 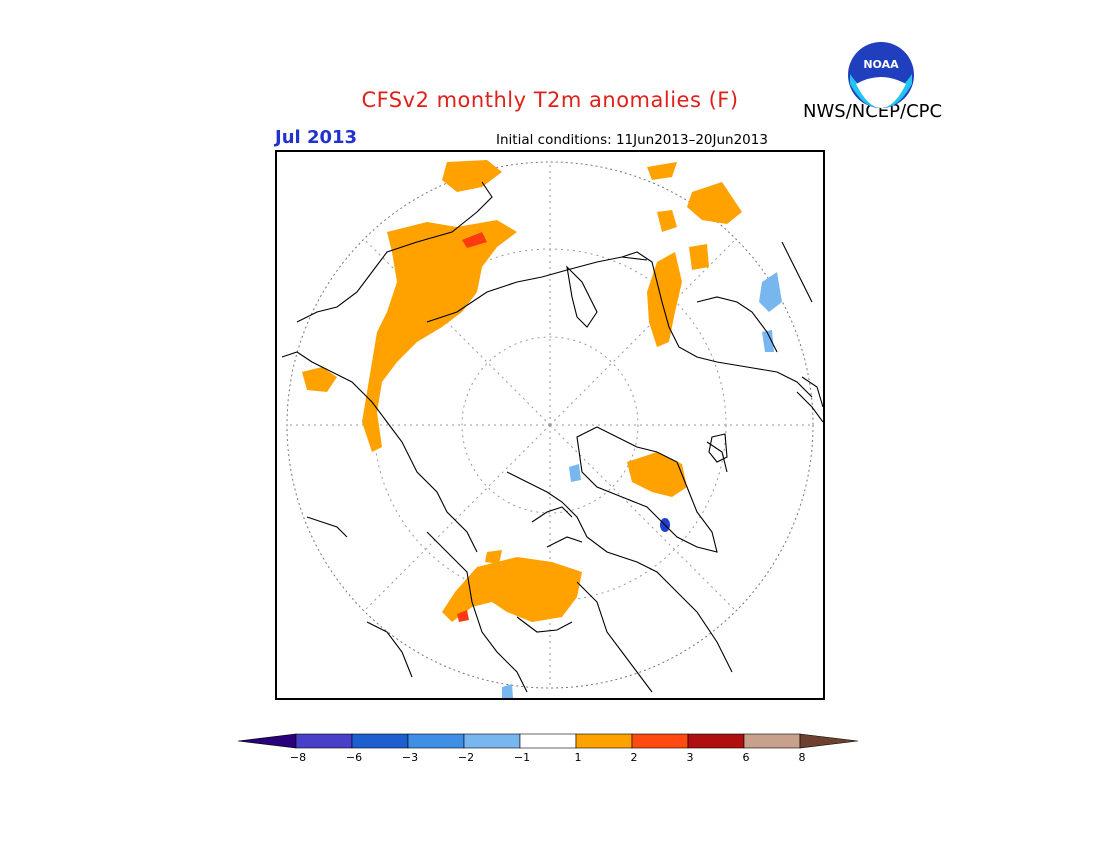 What do you see at coordinates (802, 757) in the screenshot?
I see `colorbar-tick-label: 8` at bounding box center [802, 757].